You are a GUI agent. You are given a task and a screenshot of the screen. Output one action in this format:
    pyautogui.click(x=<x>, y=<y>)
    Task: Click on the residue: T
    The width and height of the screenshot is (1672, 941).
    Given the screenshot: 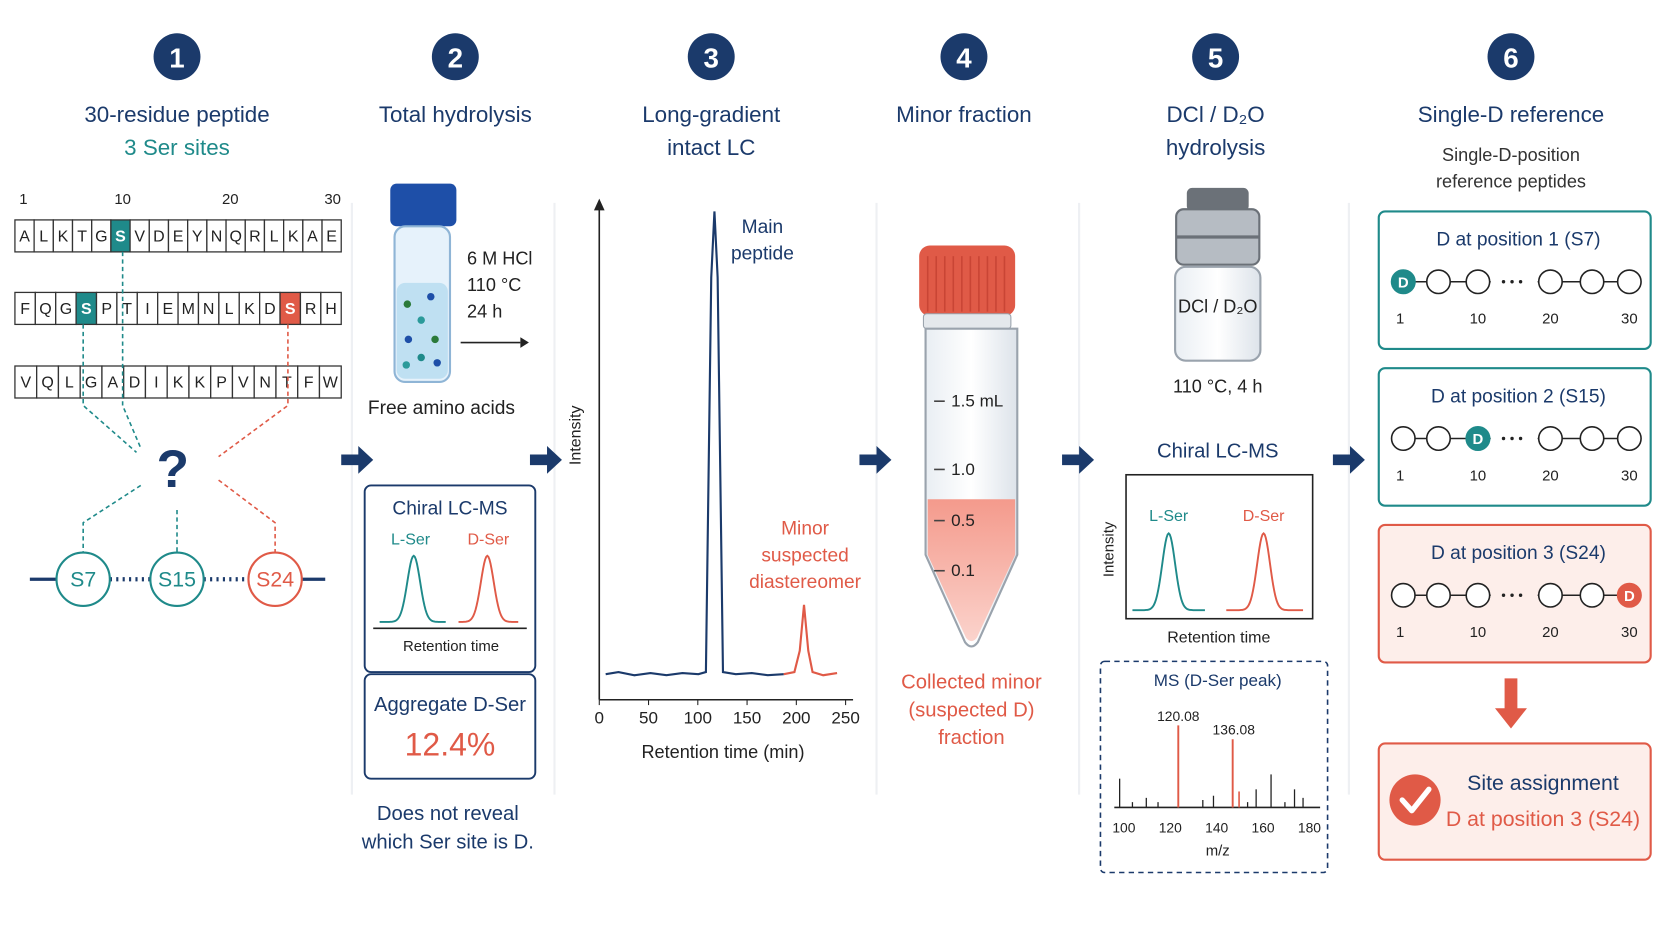 What is the action you would take?
    pyautogui.click(x=287, y=383)
    